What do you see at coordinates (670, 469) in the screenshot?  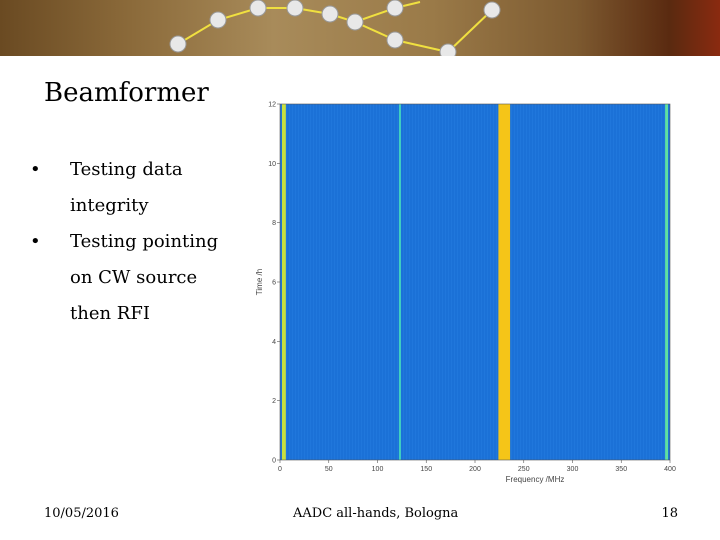 I see `x-tick-label: 400` at bounding box center [670, 469].